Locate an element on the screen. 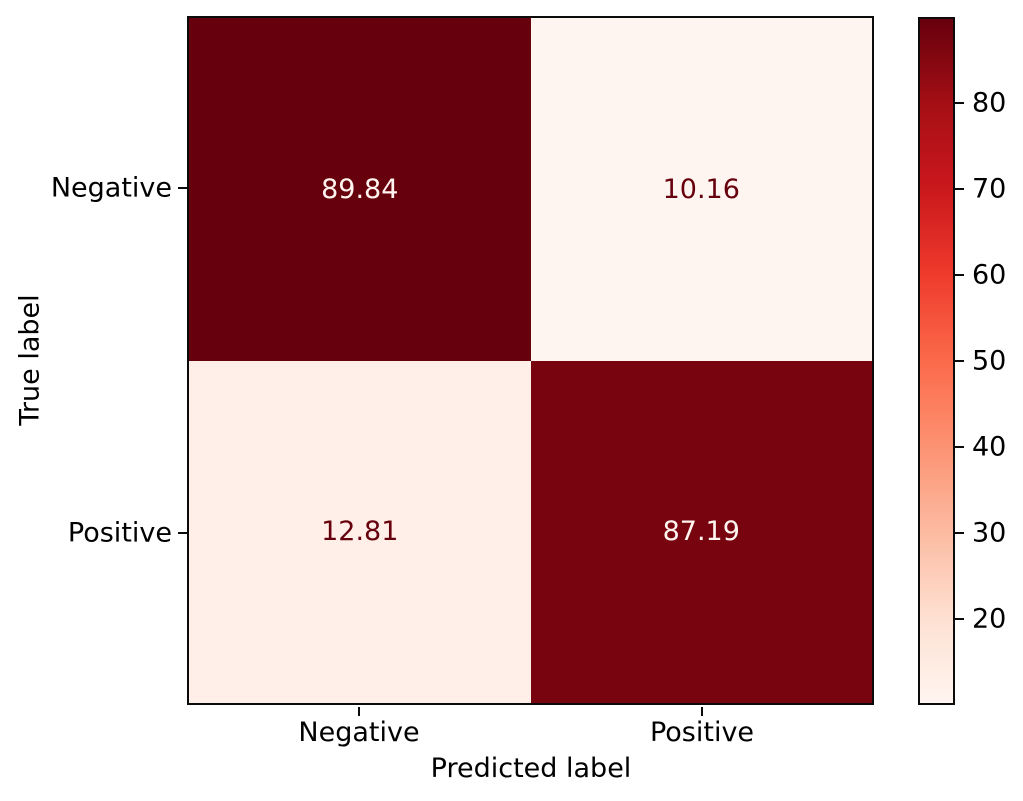 This screenshot has height=801, width=1023. colorbar is located at coordinates (936, 361).